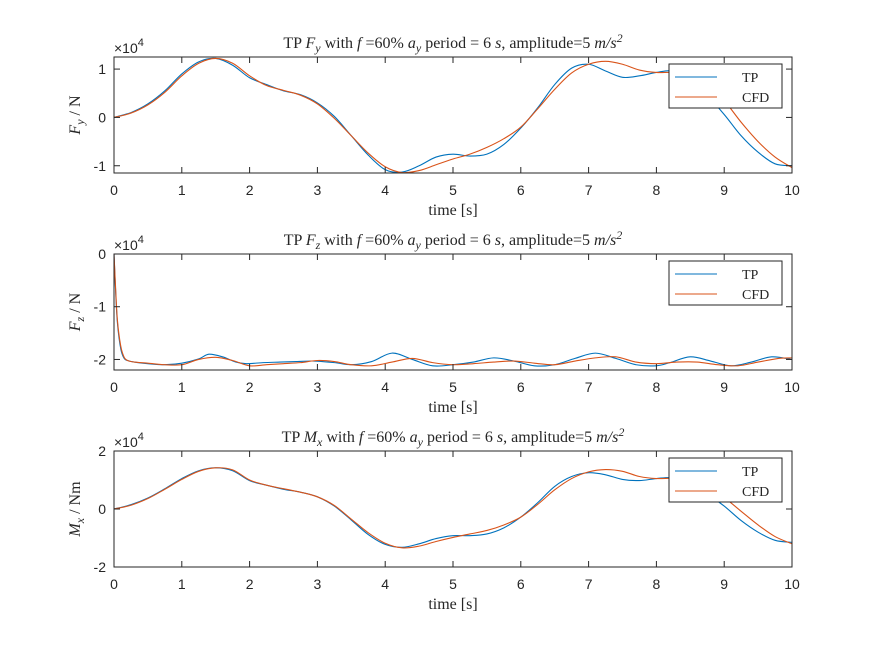 The width and height of the screenshot is (875, 656). I want to click on y-axis-label-part: x, so click(80, 520).